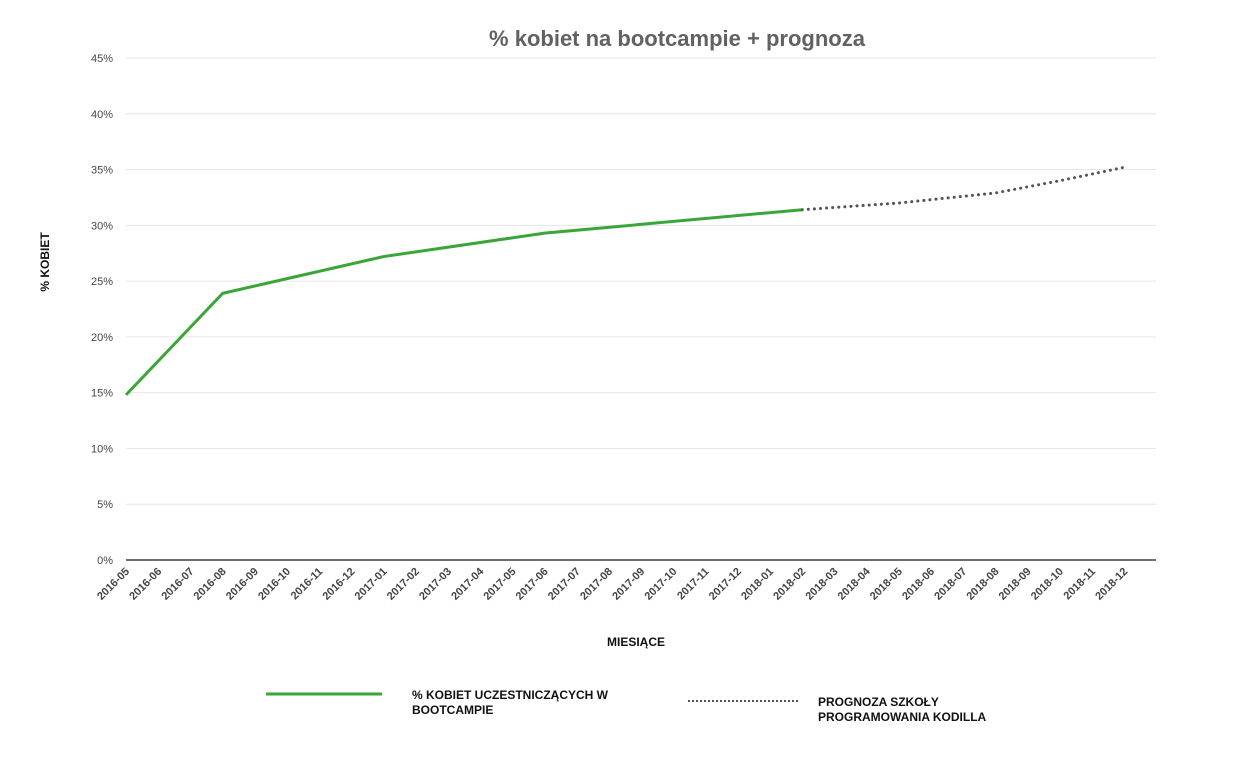 Image resolution: width=1253 pixels, height=767 pixels. What do you see at coordinates (950, 584) in the screenshot?
I see `x-tick-label: 2018-07` at bounding box center [950, 584].